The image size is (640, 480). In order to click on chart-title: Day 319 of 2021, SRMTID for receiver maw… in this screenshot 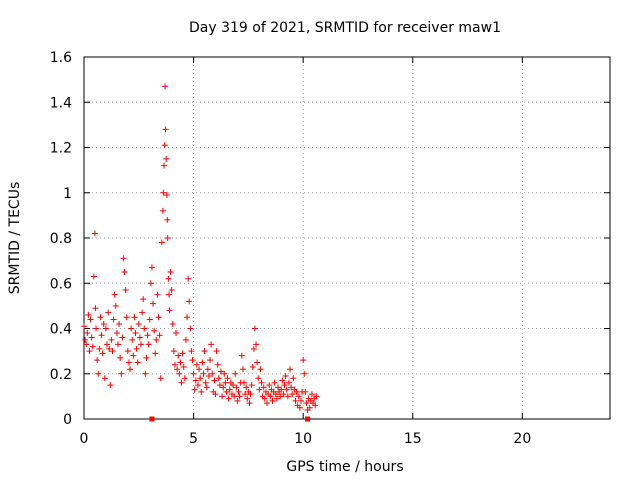, I will do `click(345, 28)`.